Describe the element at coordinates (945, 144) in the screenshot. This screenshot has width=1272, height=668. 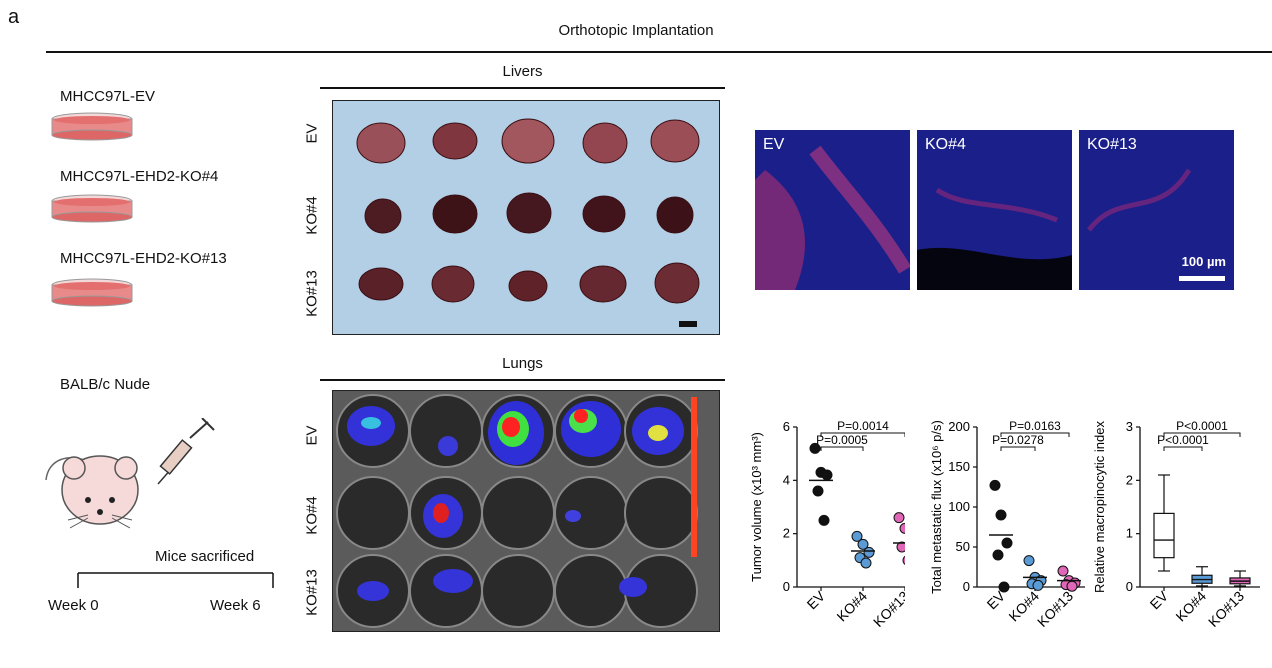
I see `if-label-ko4: KO#4` at that location.